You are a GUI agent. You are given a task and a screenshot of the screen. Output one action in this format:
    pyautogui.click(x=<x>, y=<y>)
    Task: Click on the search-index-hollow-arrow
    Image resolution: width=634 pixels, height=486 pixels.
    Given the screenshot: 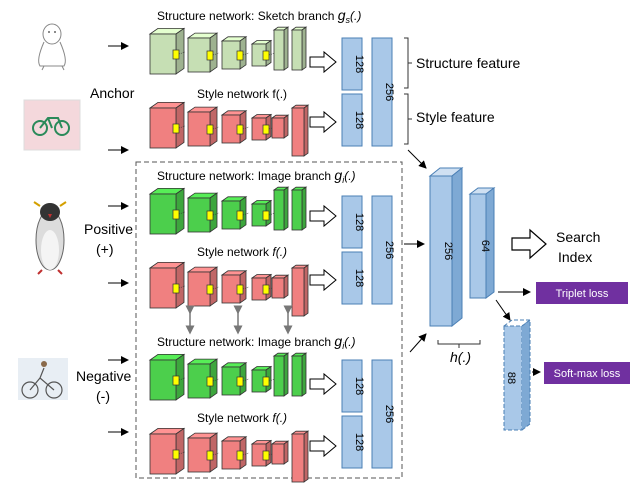 What is the action you would take?
    pyautogui.click(x=529, y=244)
    